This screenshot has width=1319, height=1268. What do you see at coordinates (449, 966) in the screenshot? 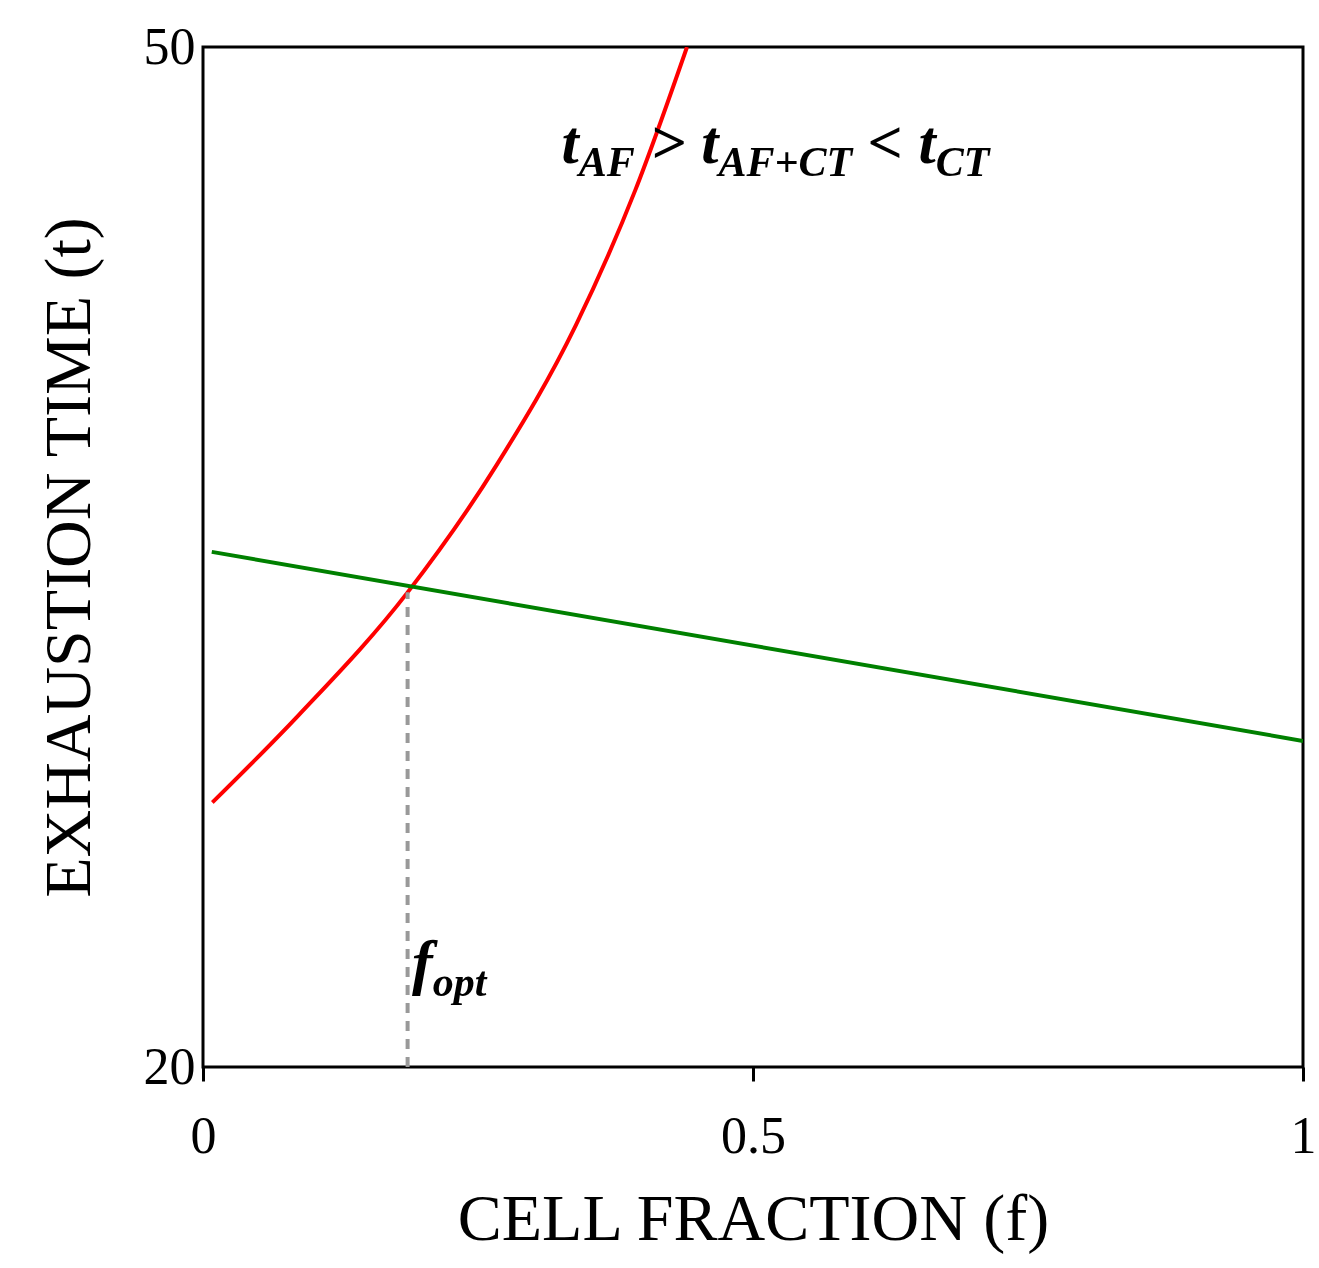
I see `annotation: f$_{opt}$` at bounding box center [449, 966].